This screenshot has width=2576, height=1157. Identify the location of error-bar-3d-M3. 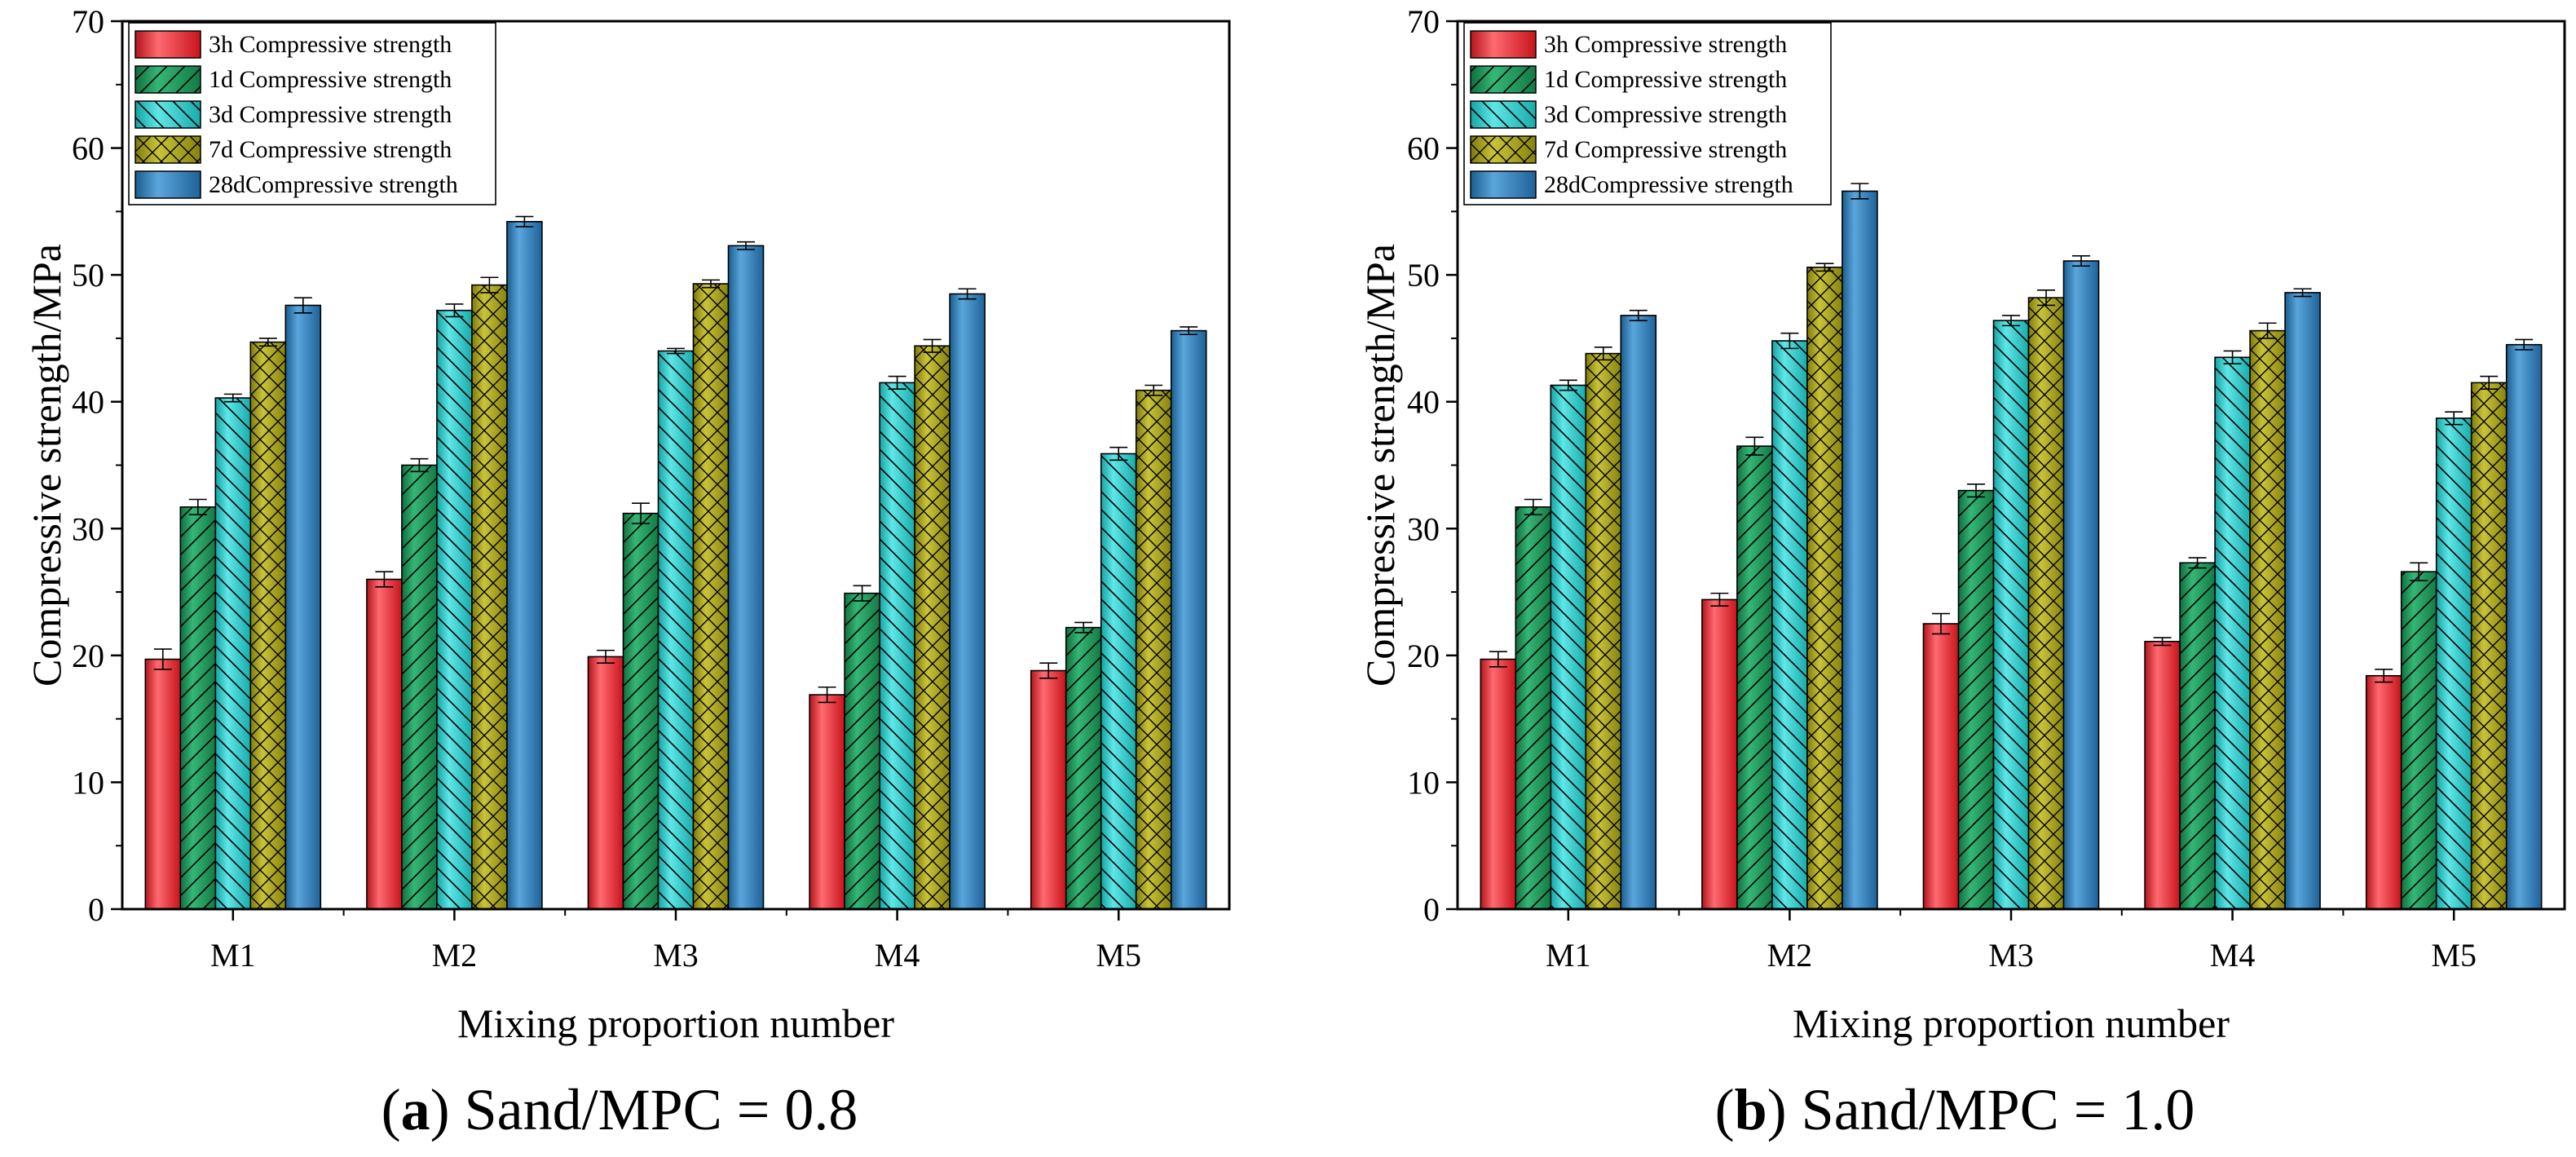
(676, 351).